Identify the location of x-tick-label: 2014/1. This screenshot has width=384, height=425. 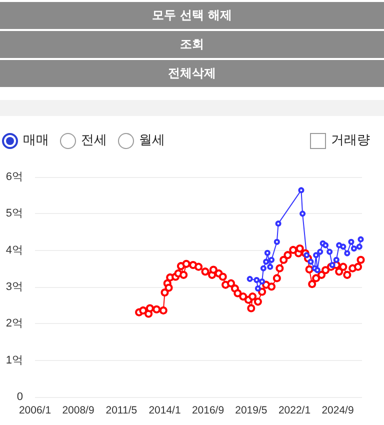
(164, 410).